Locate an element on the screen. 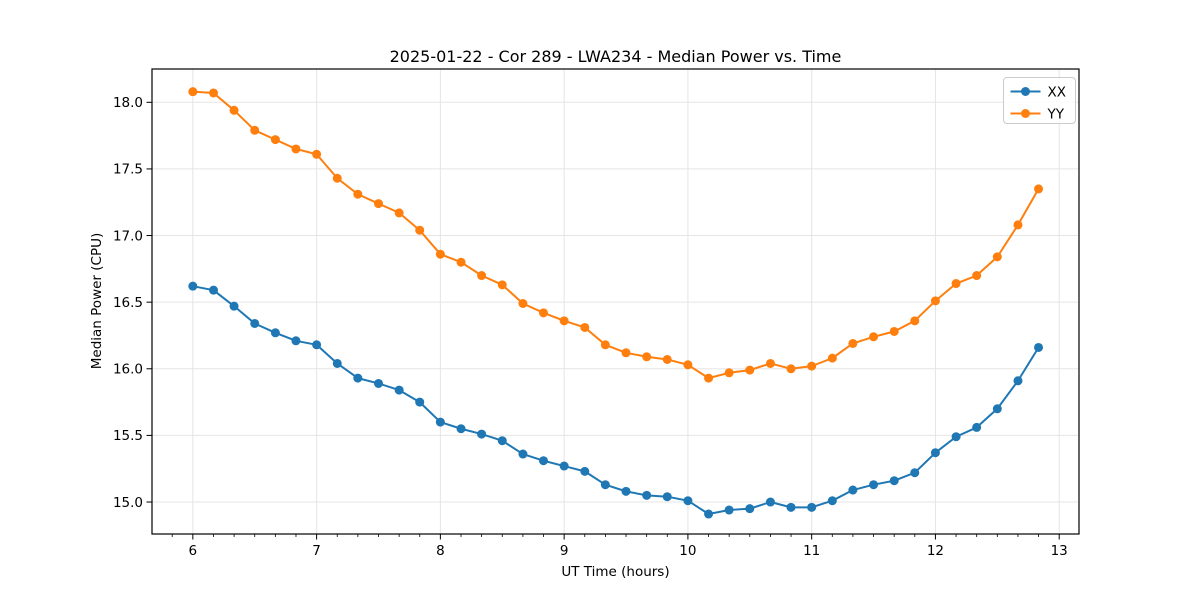 The width and height of the screenshot is (1200, 600). x-tick-label: 11 is located at coordinates (811, 551).